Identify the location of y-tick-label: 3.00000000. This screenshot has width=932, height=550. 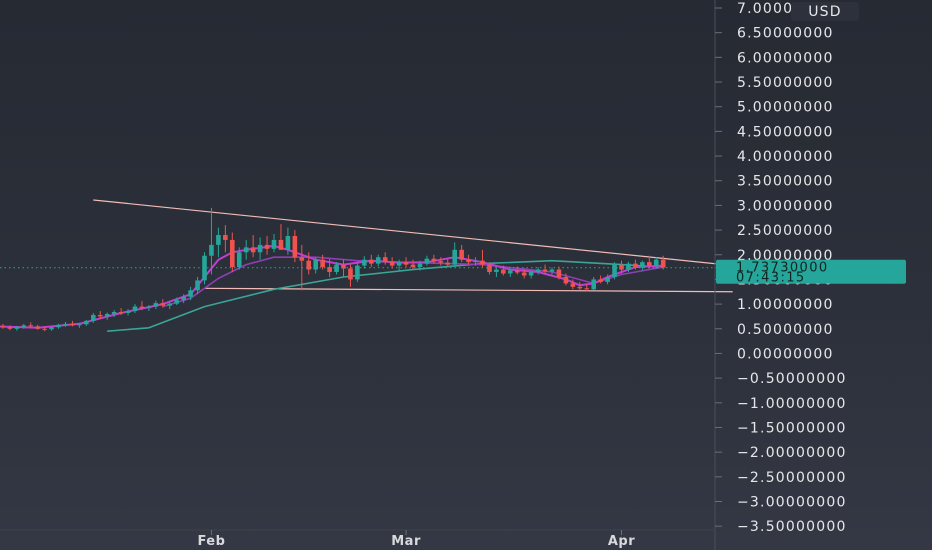
(785, 206).